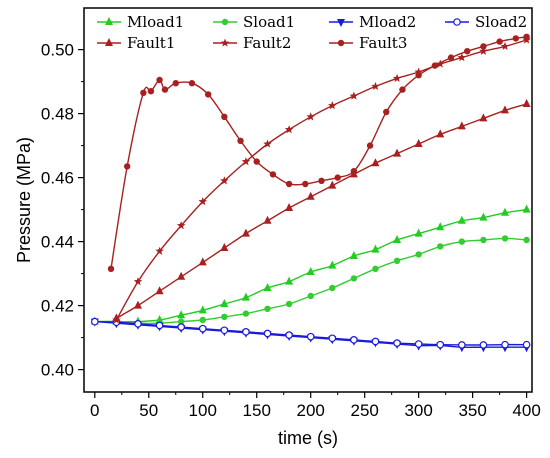  I want to click on x-tick-label: 150, so click(257, 410).